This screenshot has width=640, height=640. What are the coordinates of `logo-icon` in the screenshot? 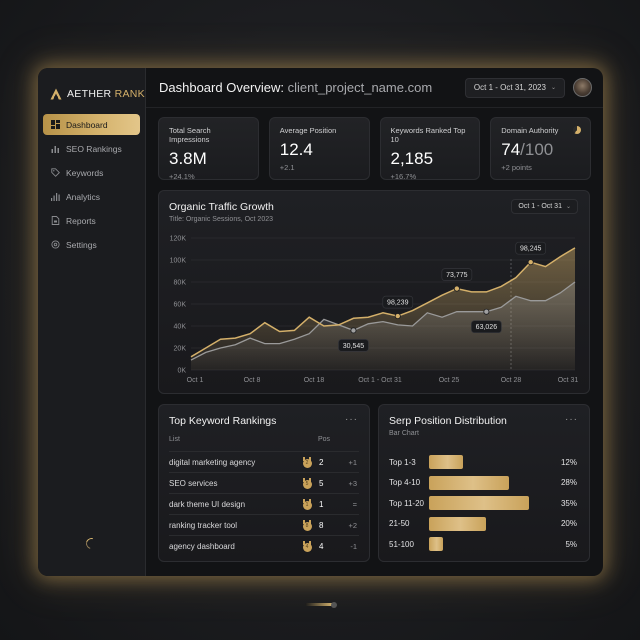 It's located at (56, 94).